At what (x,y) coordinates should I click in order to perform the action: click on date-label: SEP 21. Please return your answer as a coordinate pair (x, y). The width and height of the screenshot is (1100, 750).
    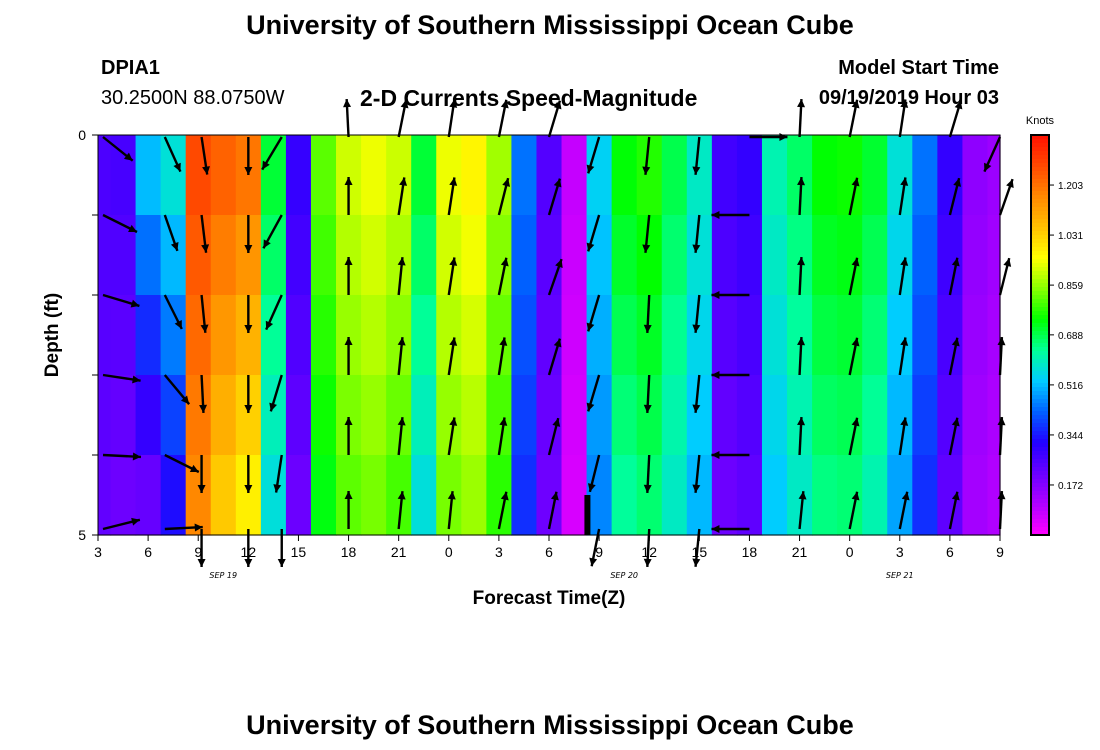
    Looking at the image, I should click on (900, 575).